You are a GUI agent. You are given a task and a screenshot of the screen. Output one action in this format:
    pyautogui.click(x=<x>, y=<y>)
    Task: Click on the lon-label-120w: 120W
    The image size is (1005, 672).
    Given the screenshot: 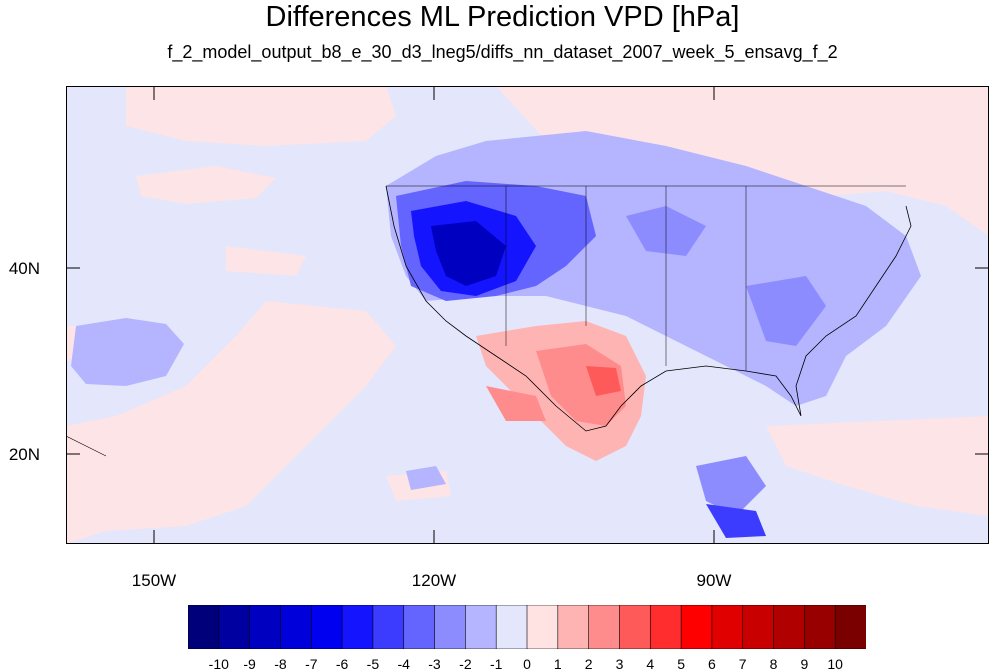 What is the action you would take?
    pyautogui.click(x=434, y=580)
    